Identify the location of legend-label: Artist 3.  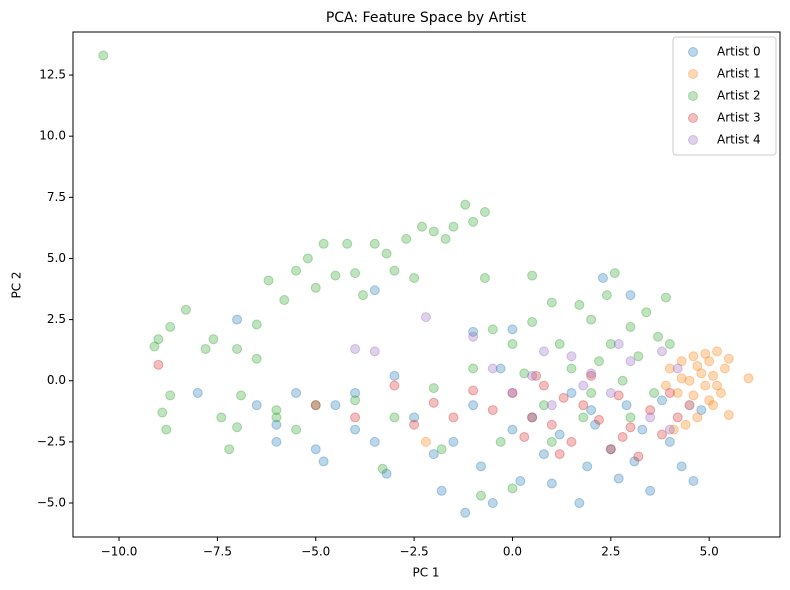
(739, 118).